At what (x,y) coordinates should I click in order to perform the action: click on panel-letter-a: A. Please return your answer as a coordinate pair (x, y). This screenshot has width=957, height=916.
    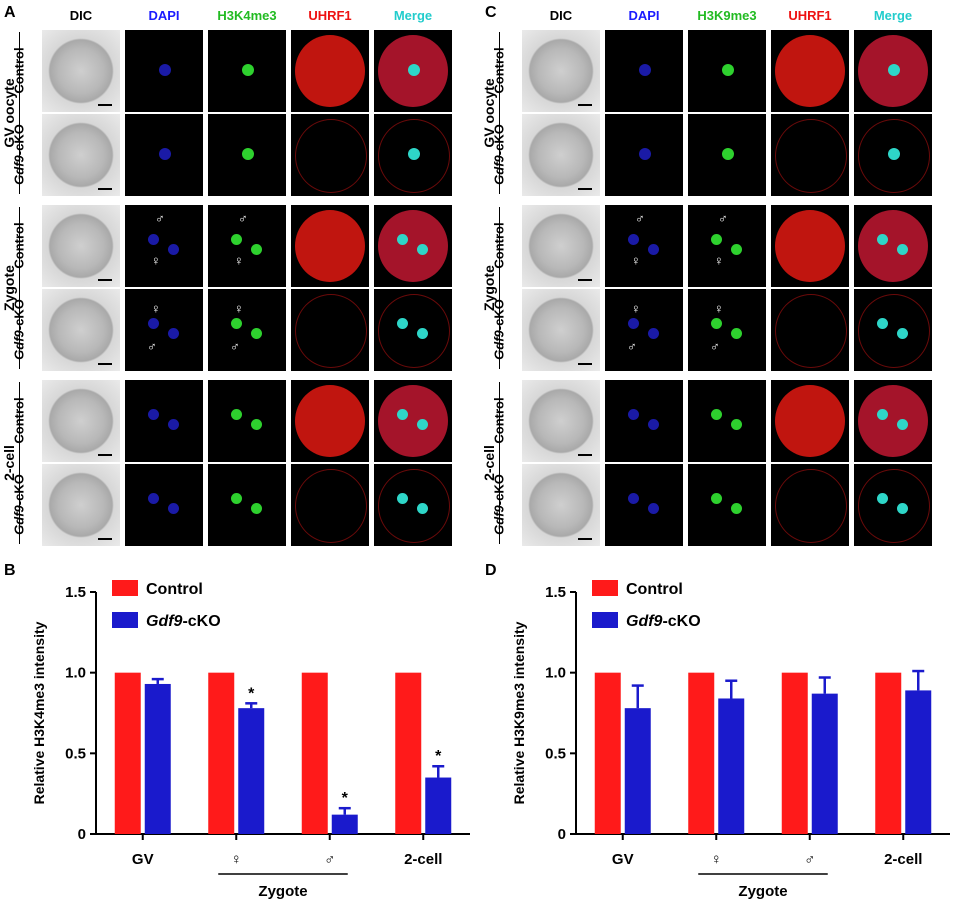
    Looking at the image, I should click on (10, 12).